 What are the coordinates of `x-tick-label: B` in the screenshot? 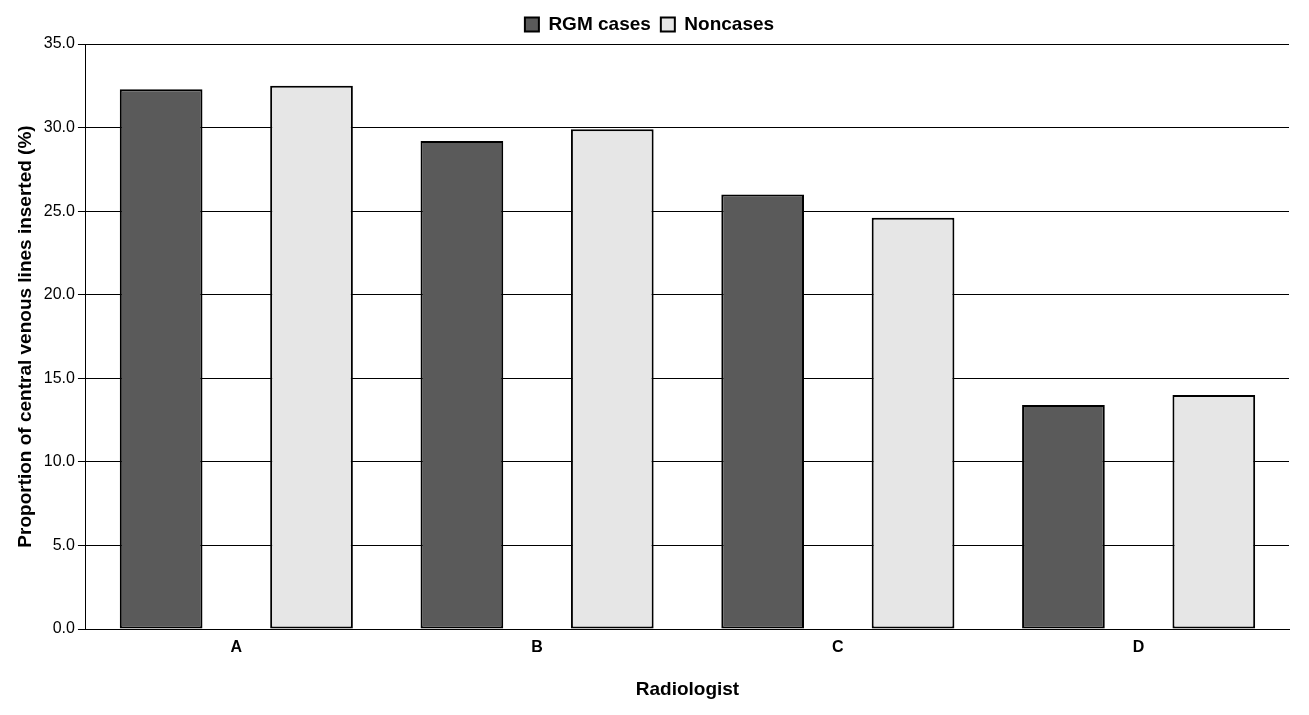 It's located at (537, 647).